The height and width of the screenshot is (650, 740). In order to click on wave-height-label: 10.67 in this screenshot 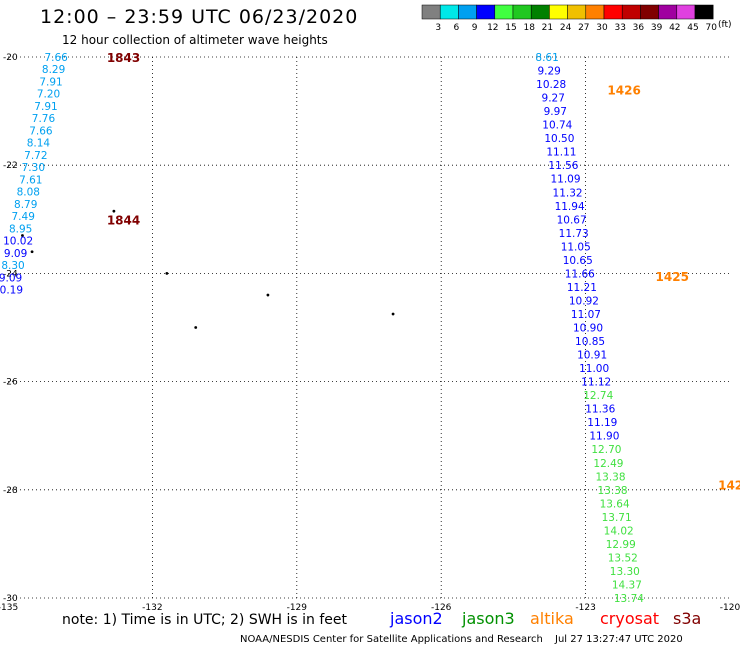, I will do `click(572, 220)`.